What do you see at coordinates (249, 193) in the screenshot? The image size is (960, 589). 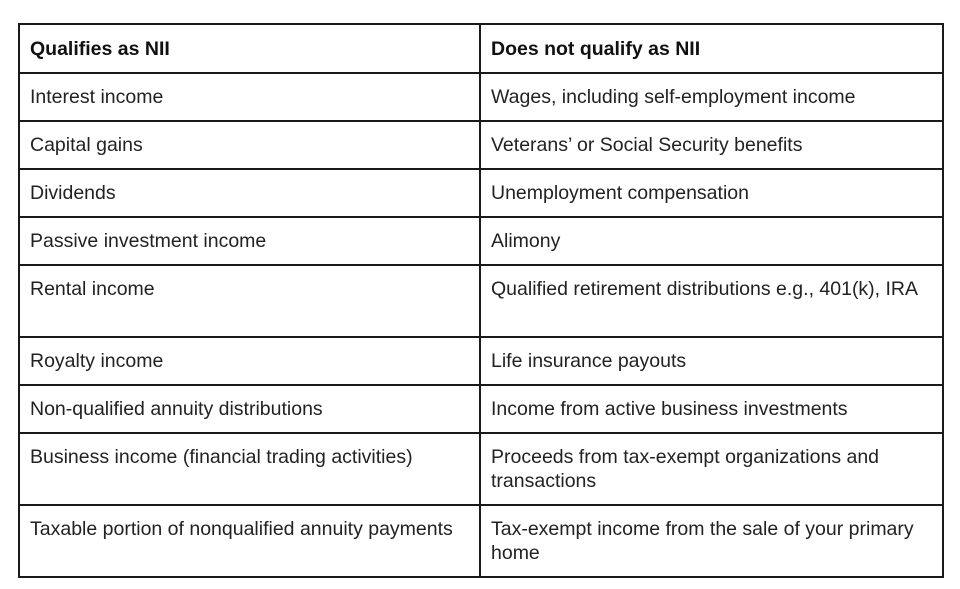 I see `qualifies-cell: Dividends` at bounding box center [249, 193].